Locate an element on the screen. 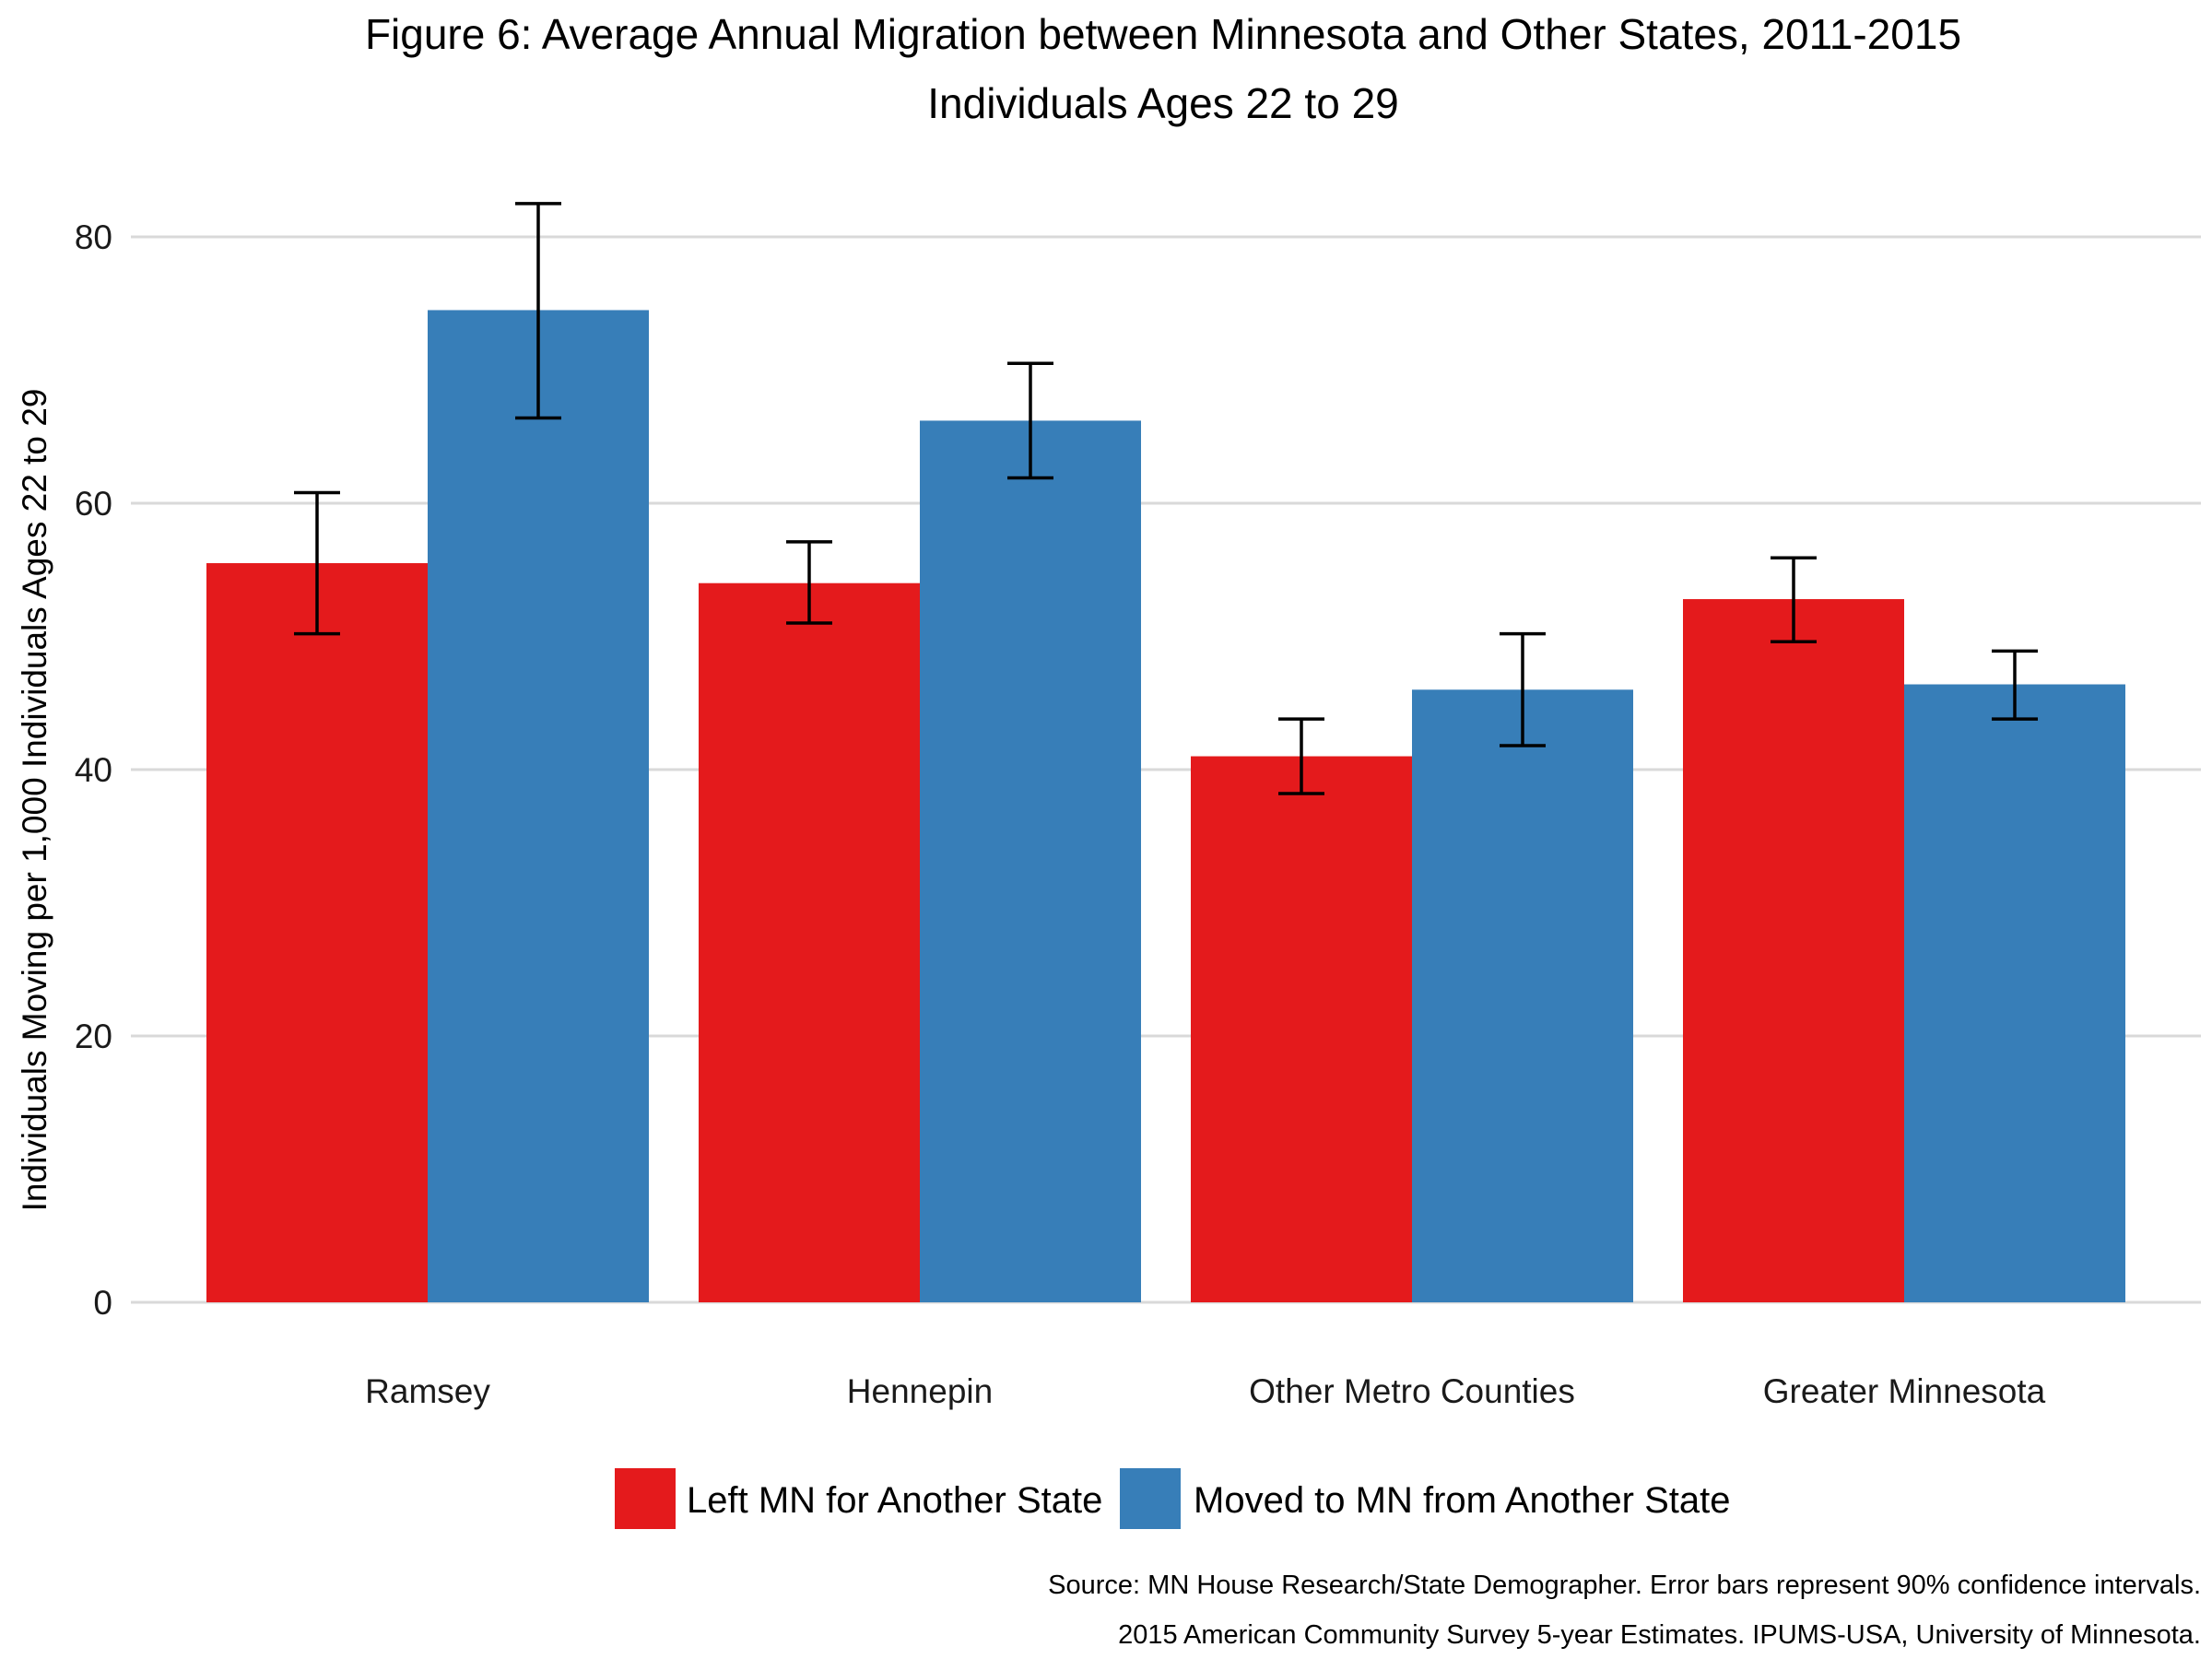 The image size is (2212, 1659). x-tick-label: Other Metro Counties is located at coordinates (1412, 1391).